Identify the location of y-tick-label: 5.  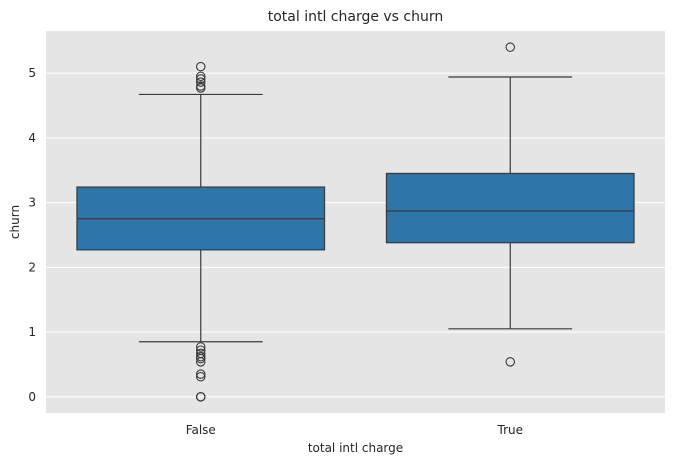
(32, 73).